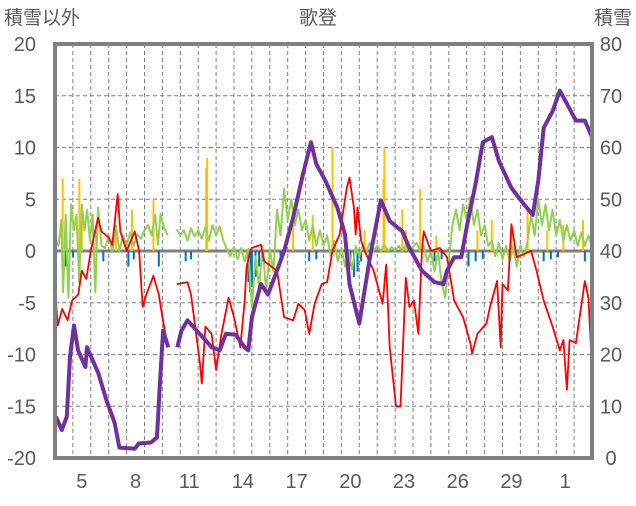 The height and width of the screenshot is (506, 636). I want to click on y-tick-label-left: -10, so click(21, 356).